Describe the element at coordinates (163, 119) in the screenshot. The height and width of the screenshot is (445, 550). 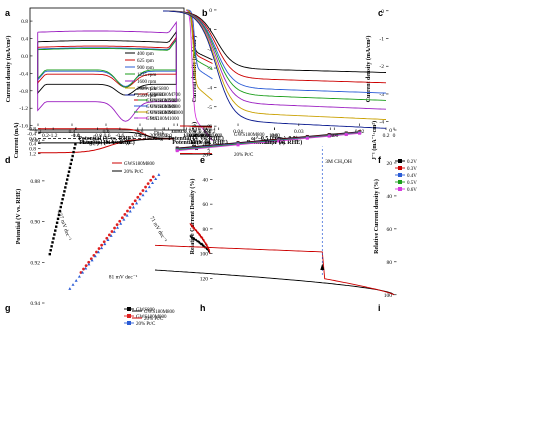
I see `legend-label: GWS180M1000` at that location.